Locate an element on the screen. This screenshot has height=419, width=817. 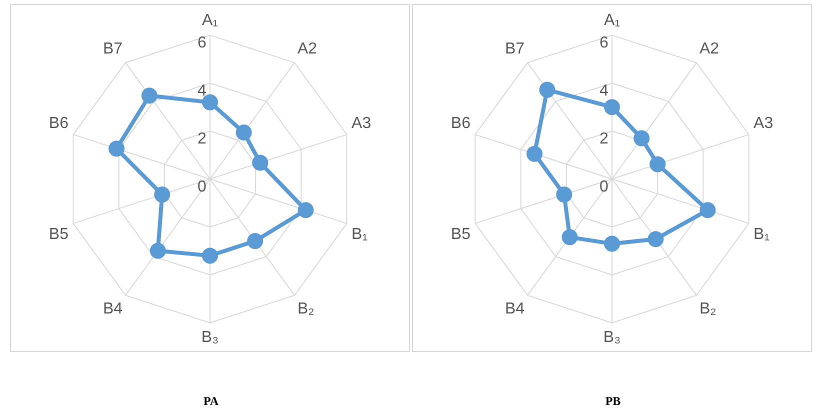
text: PB is located at coordinates (613, 401).